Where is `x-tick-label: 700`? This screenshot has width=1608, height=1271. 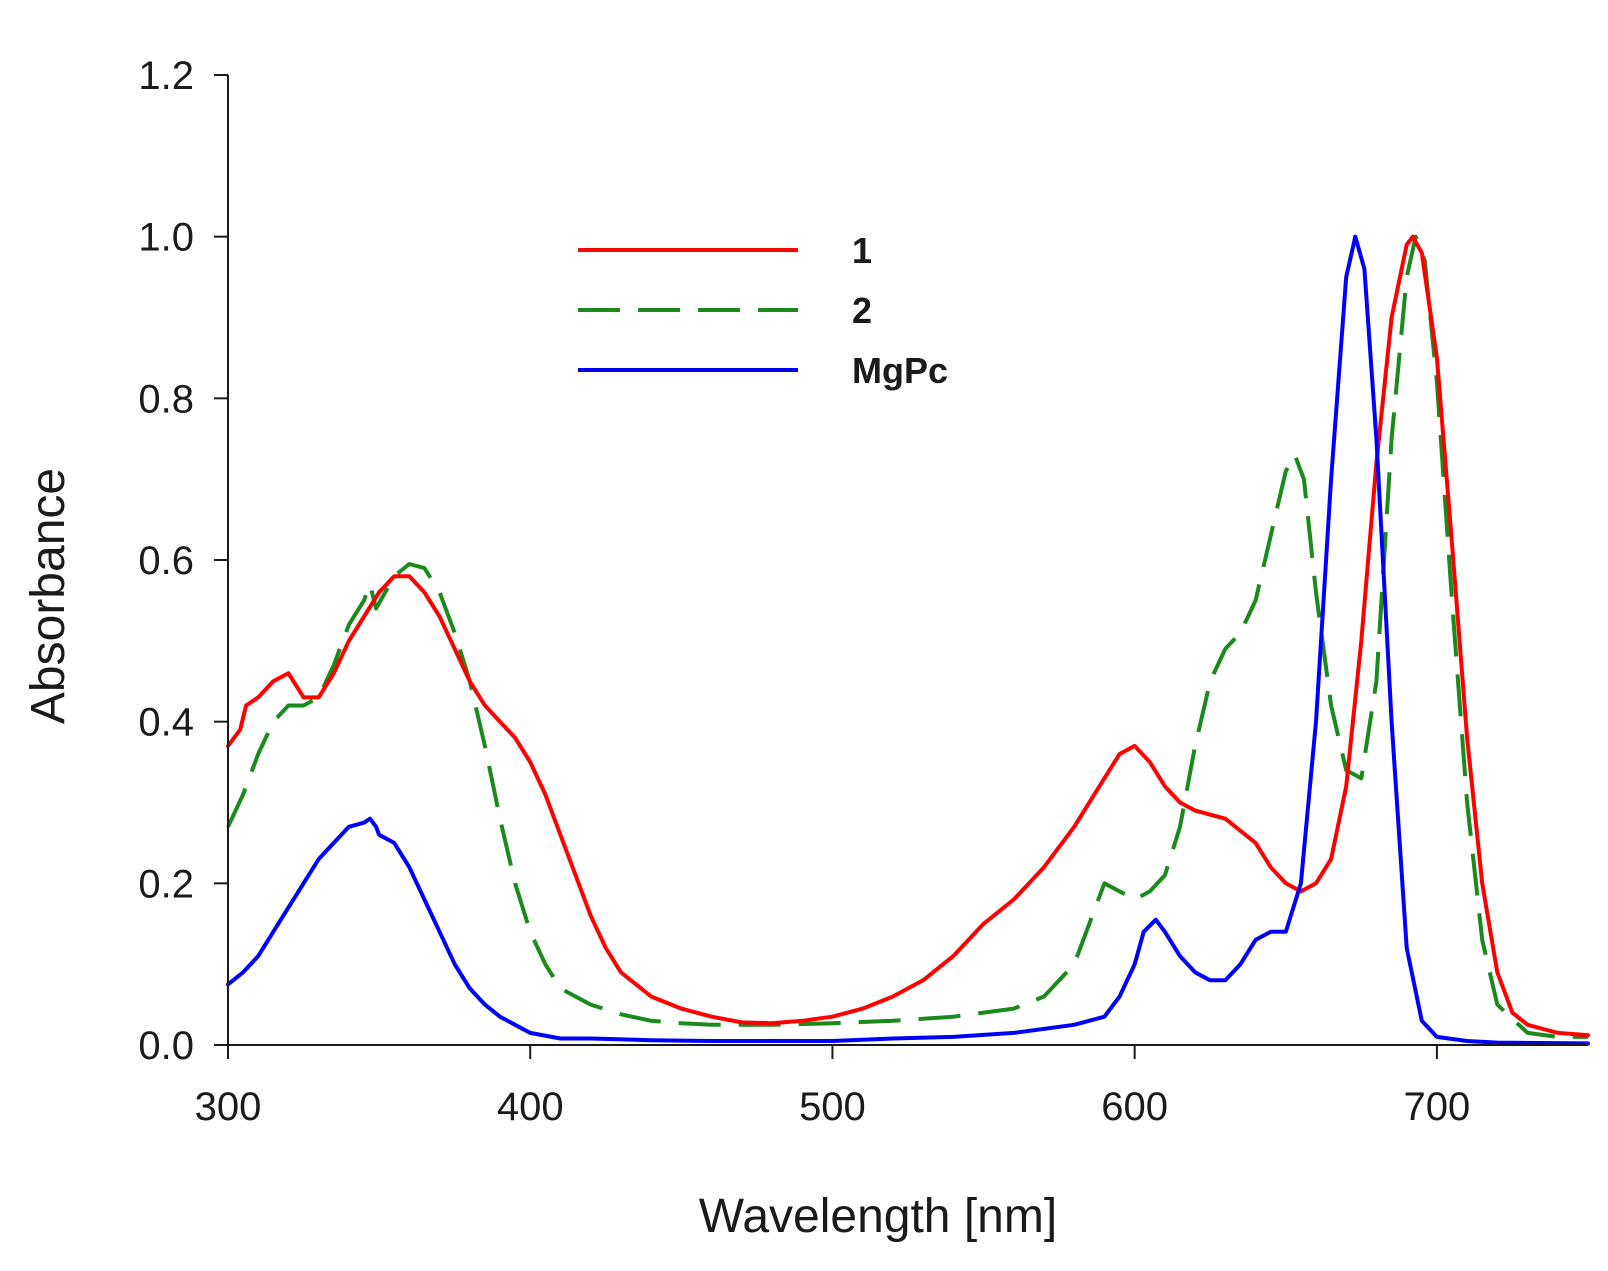
x-tick-label: 700 is located at coordinates (1437, 1107).